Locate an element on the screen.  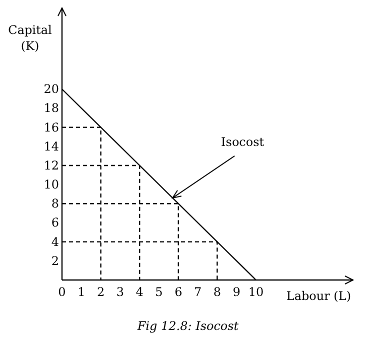
y-tick-label: 16 is located at coordinates (51, 127).